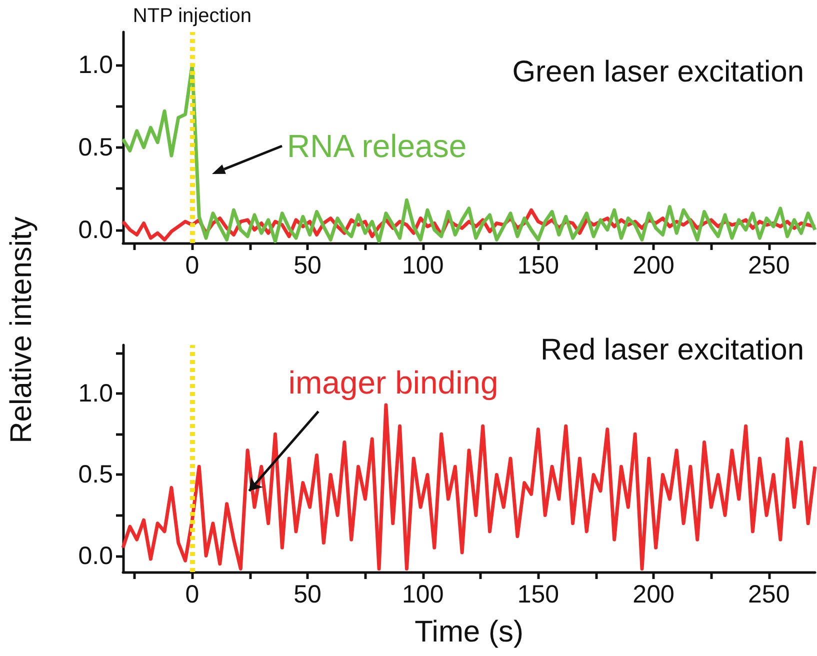 This screenshot has height=656, width=817. I want to click on ref-line-label: NTP injection, so click(192, 16).